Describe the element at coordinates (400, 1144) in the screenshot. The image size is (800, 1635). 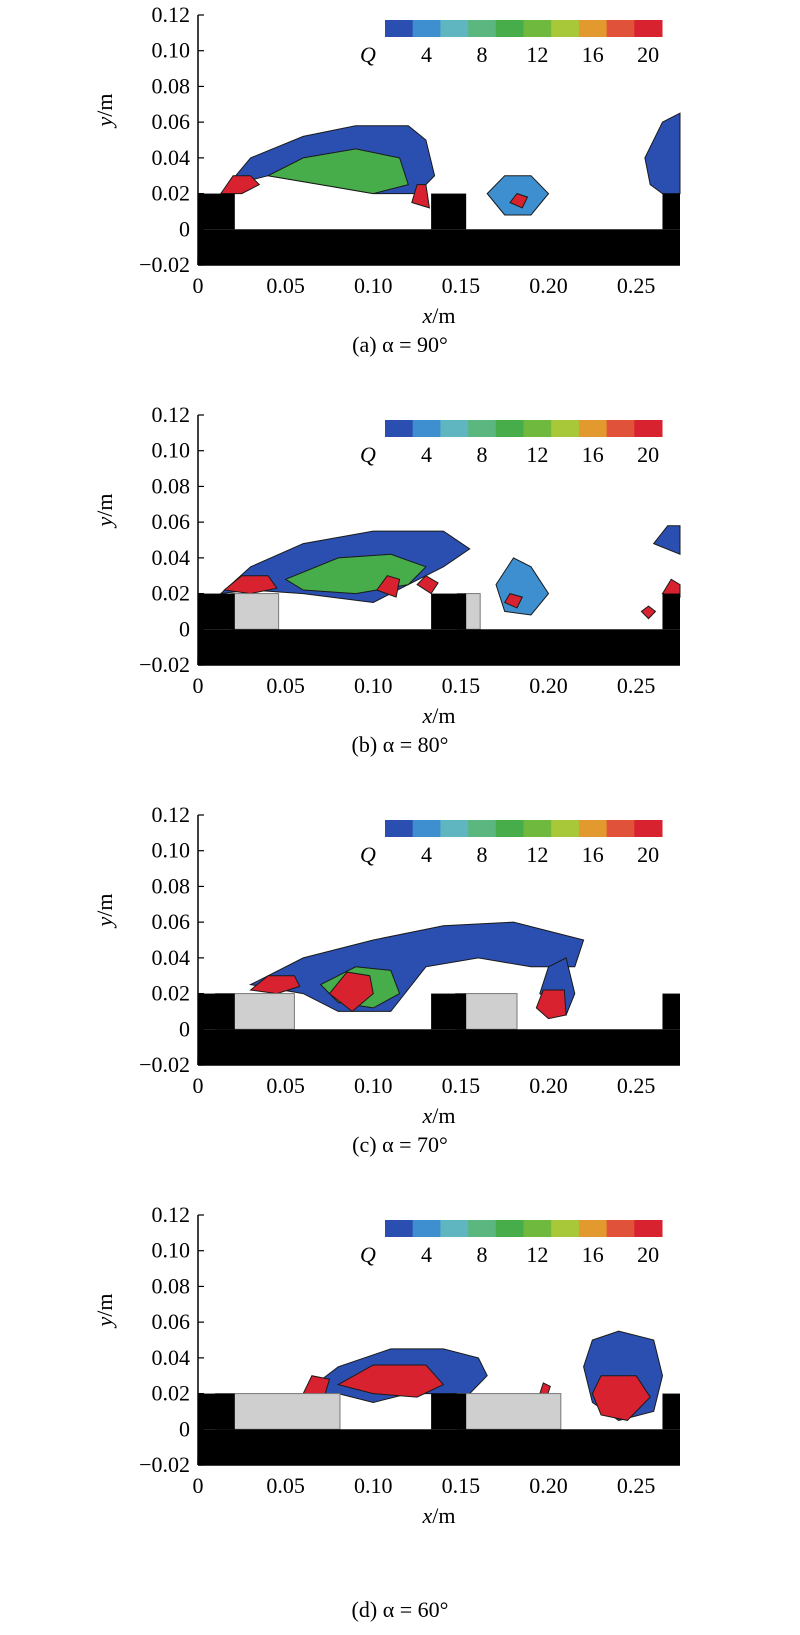
I see `caption-c: (c) α = 70°` at that location.